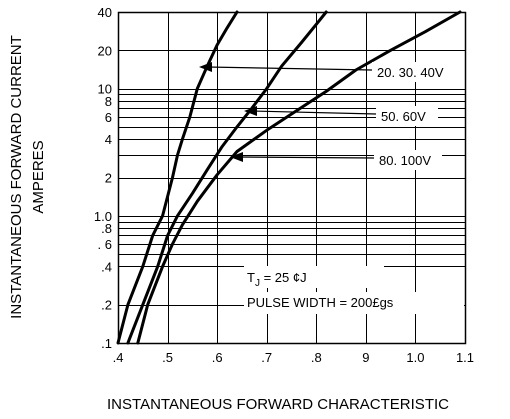  What do you see at coordinates (278, 404) in the screenshot?
I see `x-axis-title: INSTANTANEOUS FORWARD CHARACTERISTIC` at bounding box center [278, 404].